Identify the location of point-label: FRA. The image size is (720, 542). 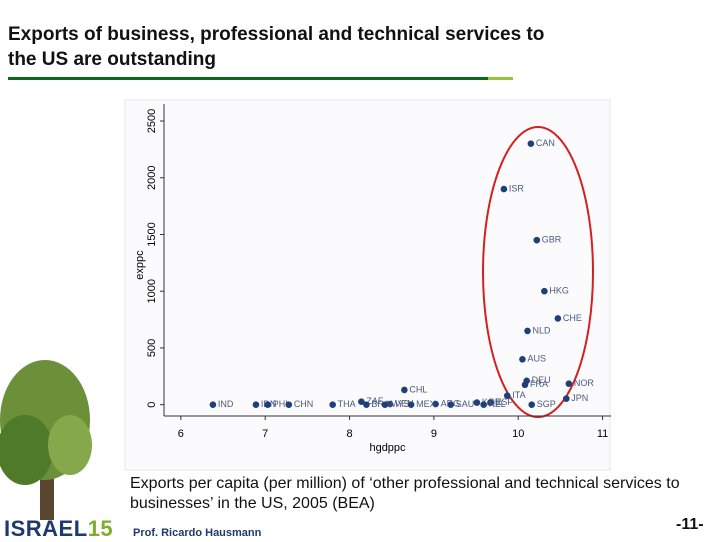
(539, 384).